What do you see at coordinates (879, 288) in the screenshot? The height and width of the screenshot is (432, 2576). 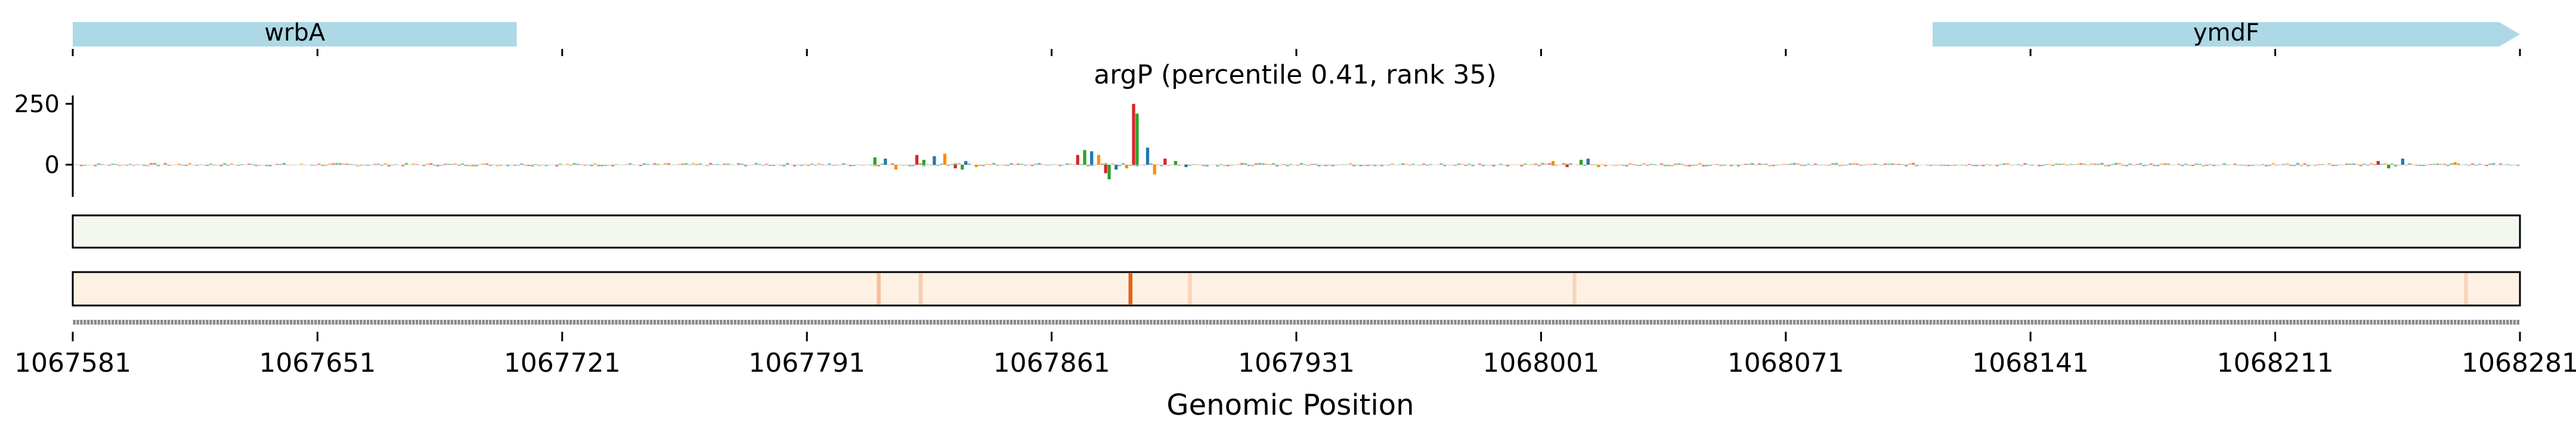 I see `heatmap-cell` at bounding box center [879, 288].